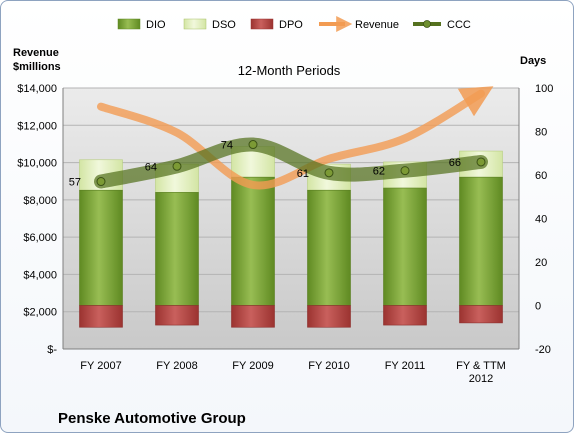 This screenshot has width=574, height=433. What do you see at coordinates (303, 174) in the screenshot?
I see `ccc-data-label: 61` at bounding box center [303, 174].